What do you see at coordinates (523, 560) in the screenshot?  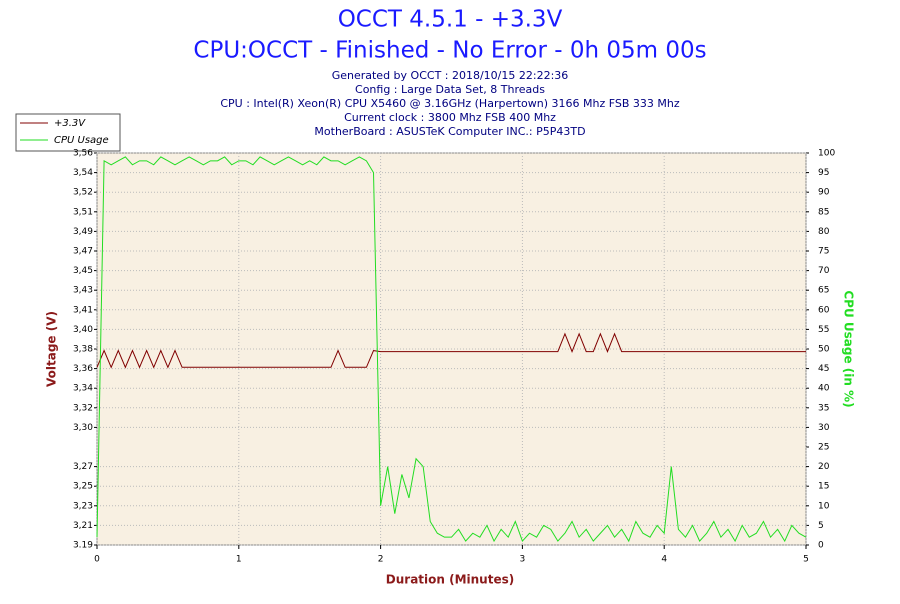 I see `x-tick-label: 3` at bounding box center [523, 560].